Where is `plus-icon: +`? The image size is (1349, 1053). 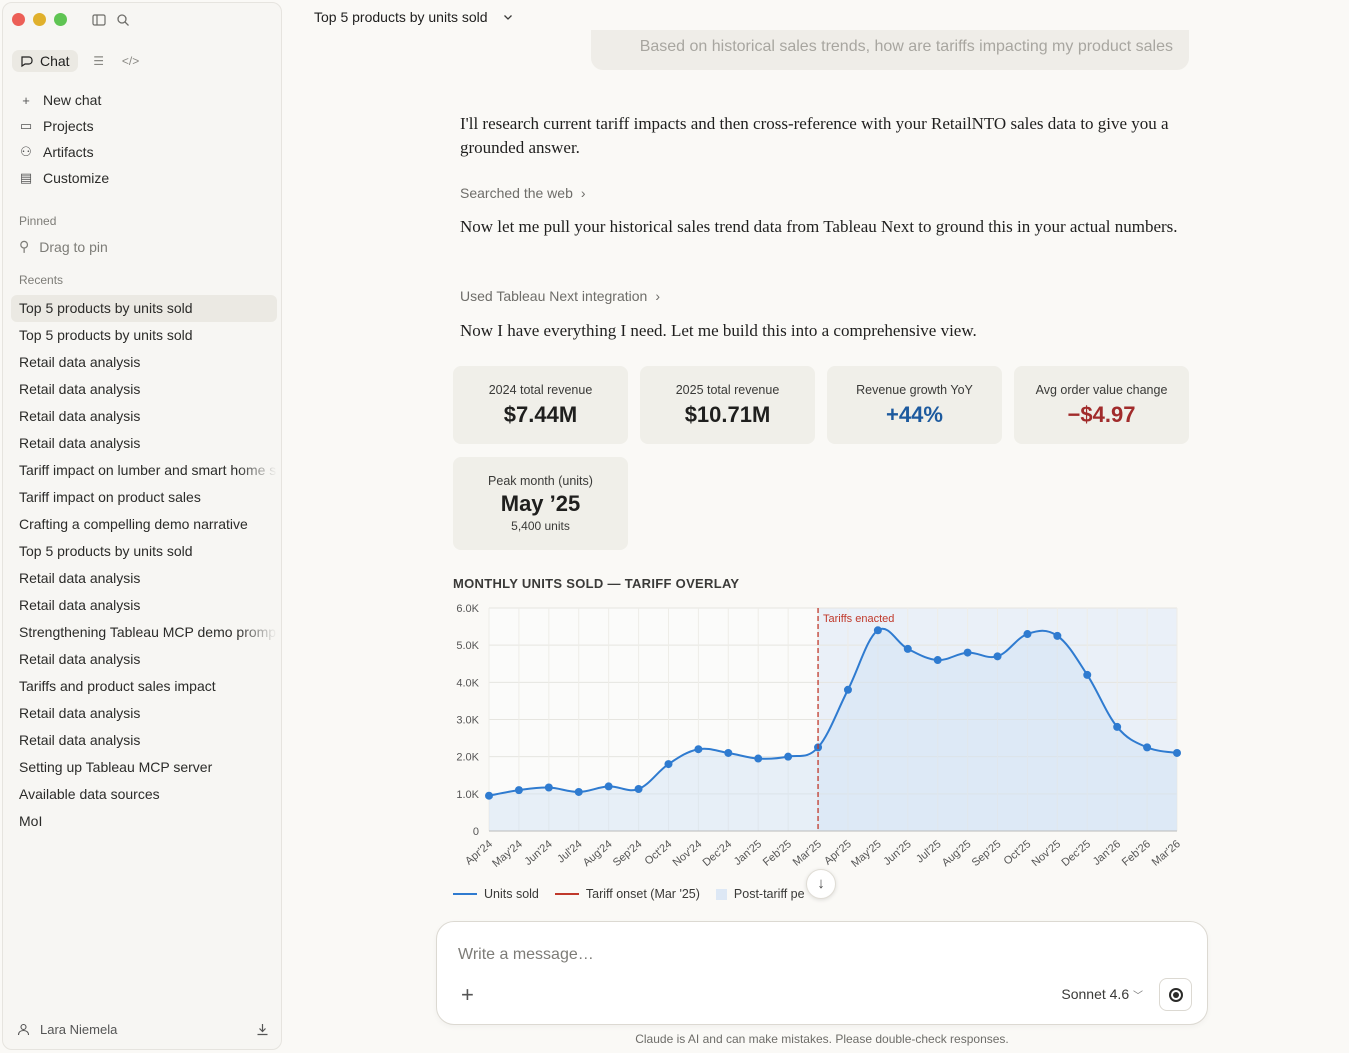
plus-icon: + is located at coordinates (26, 100).